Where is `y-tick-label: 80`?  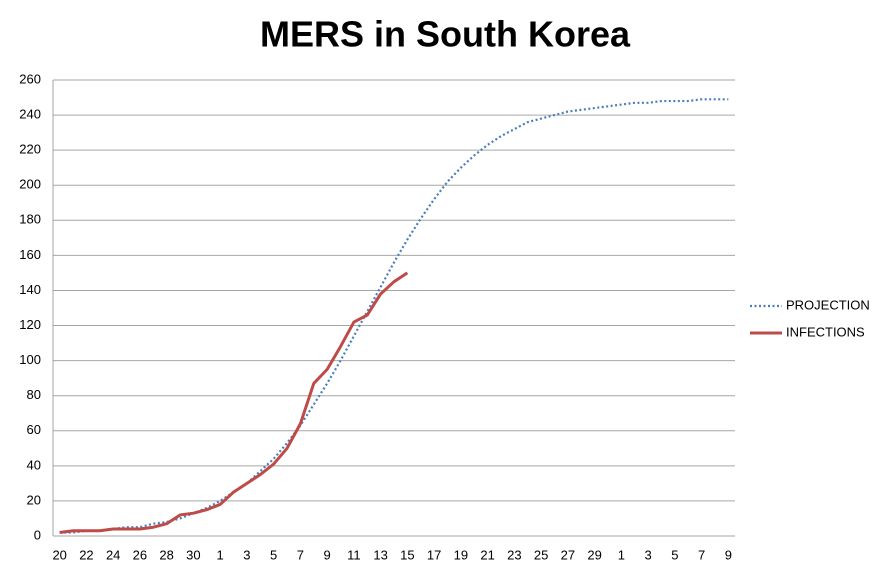 y-tick-label: 80 is located at coordinates (34, 394).